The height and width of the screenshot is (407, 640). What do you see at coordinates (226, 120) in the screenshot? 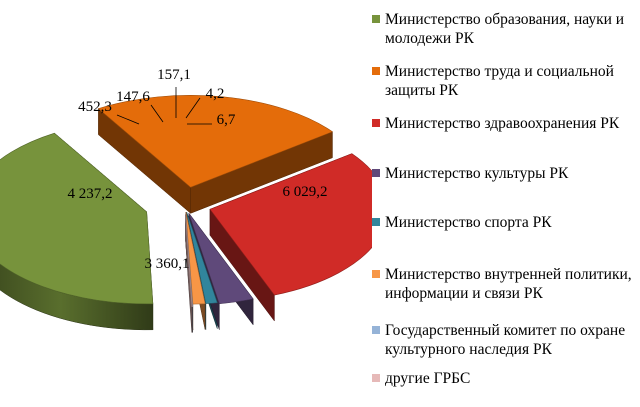
I see `data-label: 6,7` at bounding box center [226, 120].